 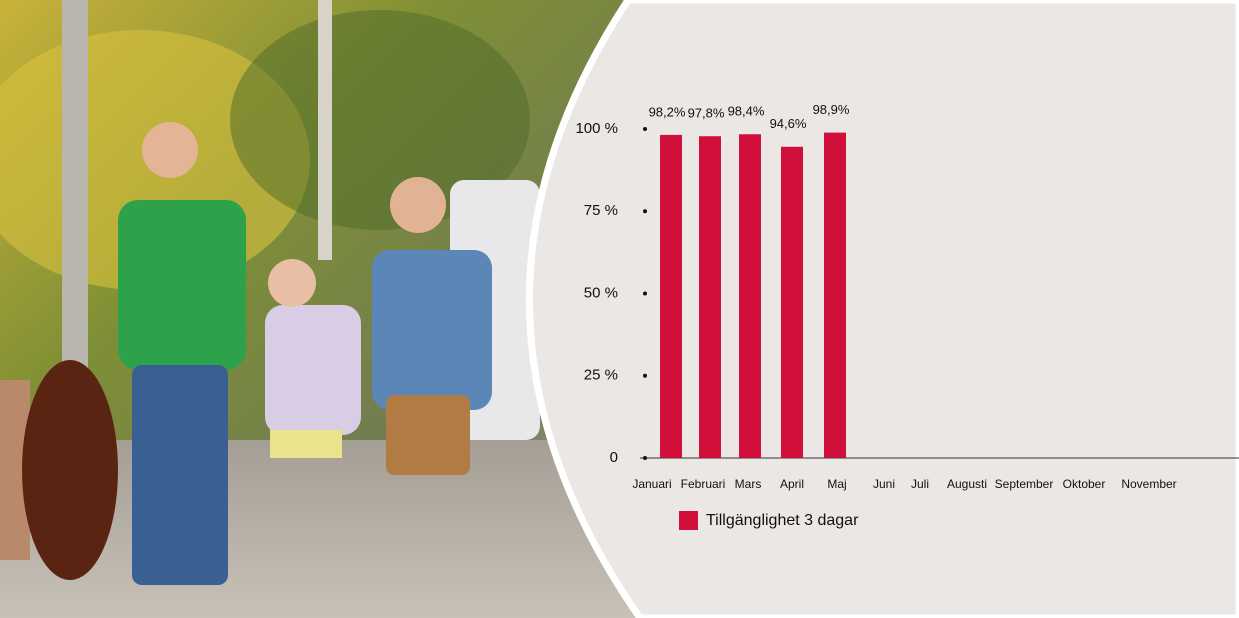 What do you see at coordinates (703, 484) in the screenshot?
I see `x-tick-label: Februari` at bounding box center [703, 484].